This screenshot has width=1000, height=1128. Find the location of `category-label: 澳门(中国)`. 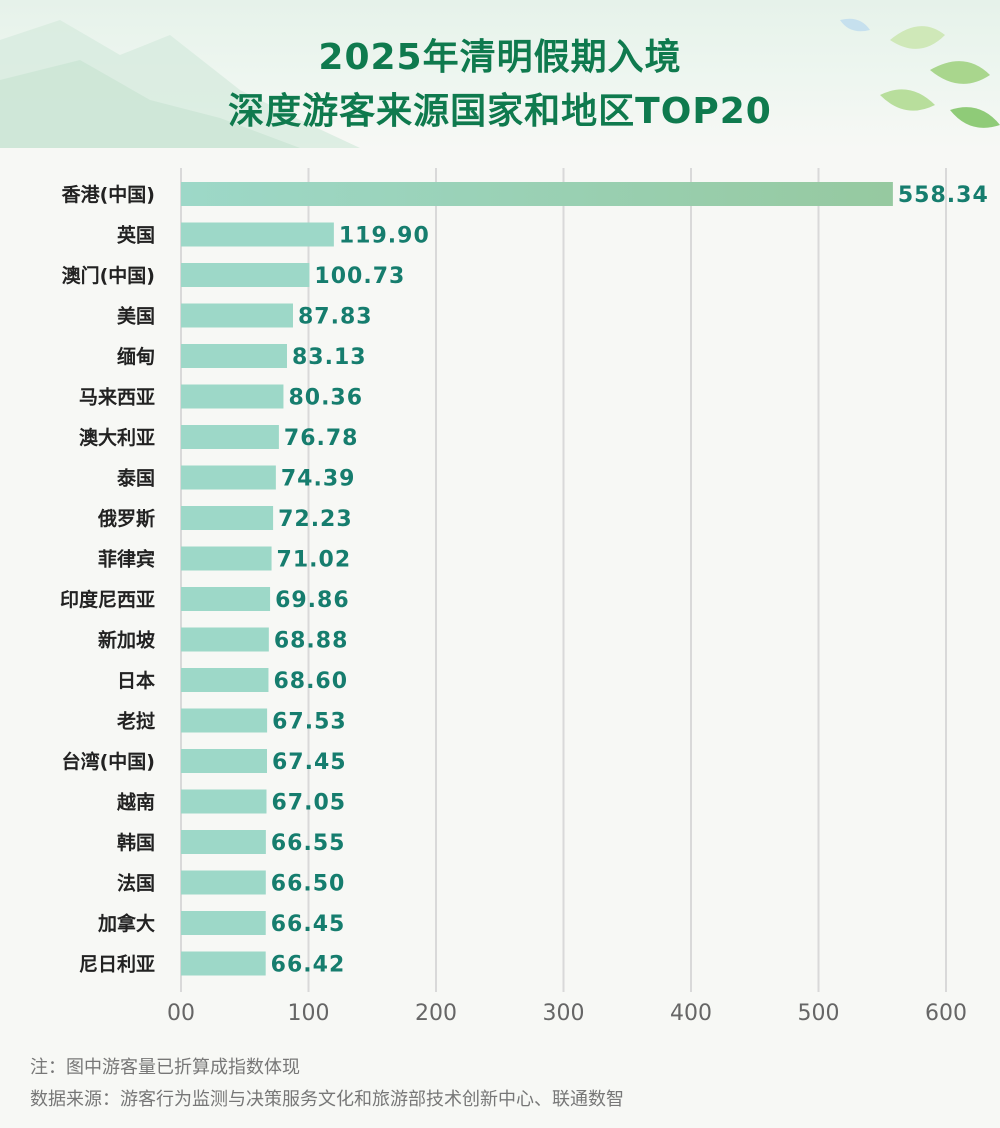

category-label: 澳门(中国) is located at coordinates (108, 275).